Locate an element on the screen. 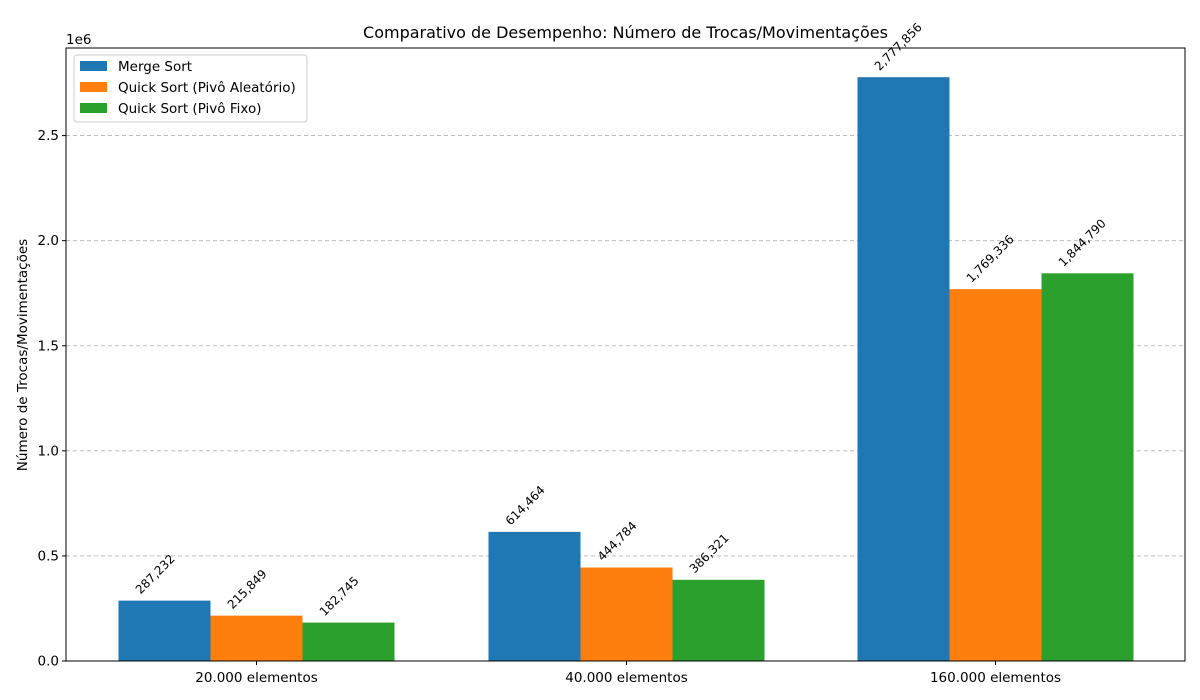  y-tick-label: 1.0 is located at coordinates (48, 451).